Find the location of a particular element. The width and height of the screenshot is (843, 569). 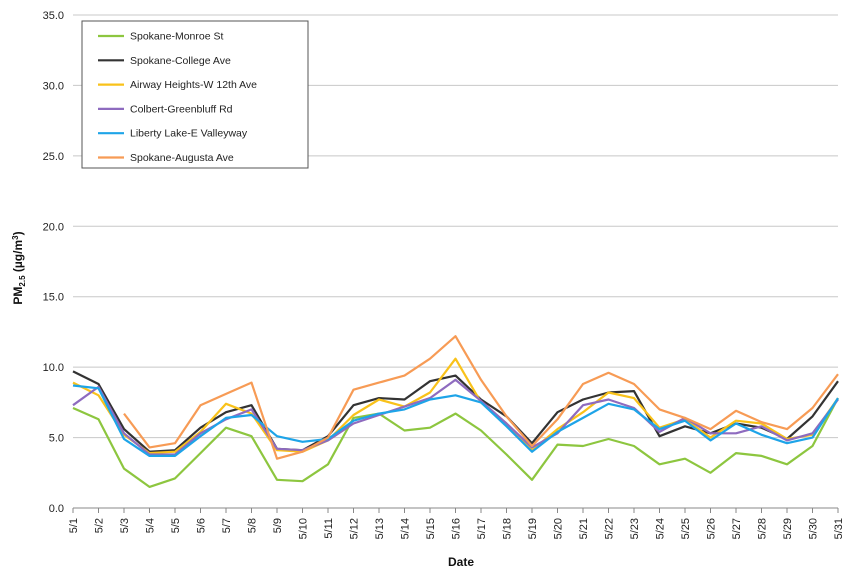

legend-label: Spokane-Augusta Ave is located at coordinates (182, 158).